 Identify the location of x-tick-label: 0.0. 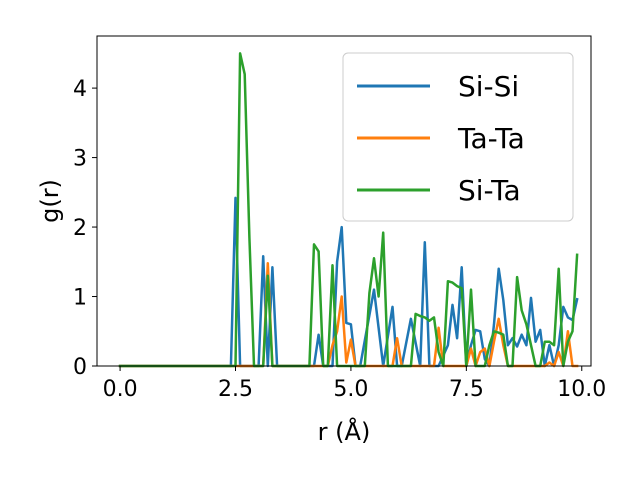
(120, 389).